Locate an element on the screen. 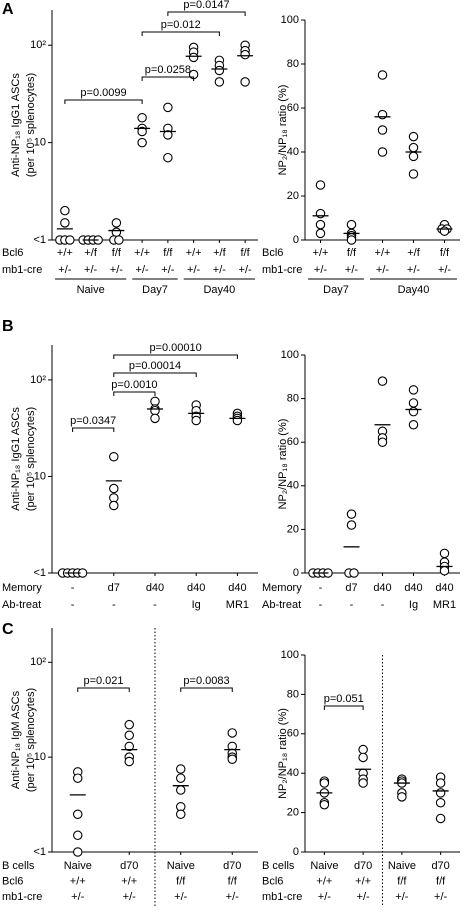 This screenshot has height=912, width=474. row-name: mb1-cre is located at coordinates (282, 270).